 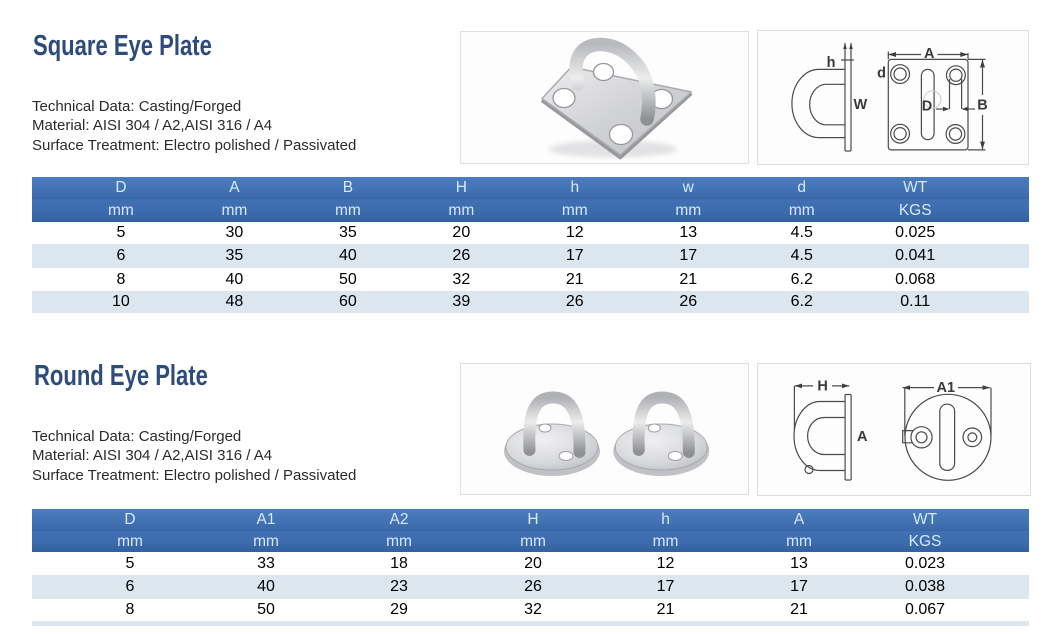 What do you see at coordinates (822, 387) in the screenshot?
I see `svg-text: H` at bounding box center [822, 387].